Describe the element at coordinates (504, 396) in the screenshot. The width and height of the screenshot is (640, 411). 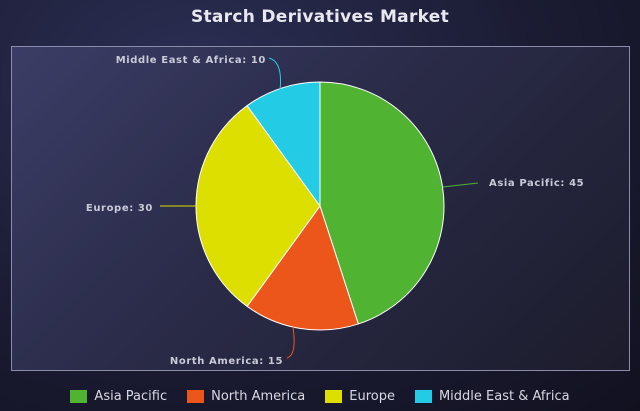
I see `legend-label-middle-east-africa: Middle East & Africa` at that location.